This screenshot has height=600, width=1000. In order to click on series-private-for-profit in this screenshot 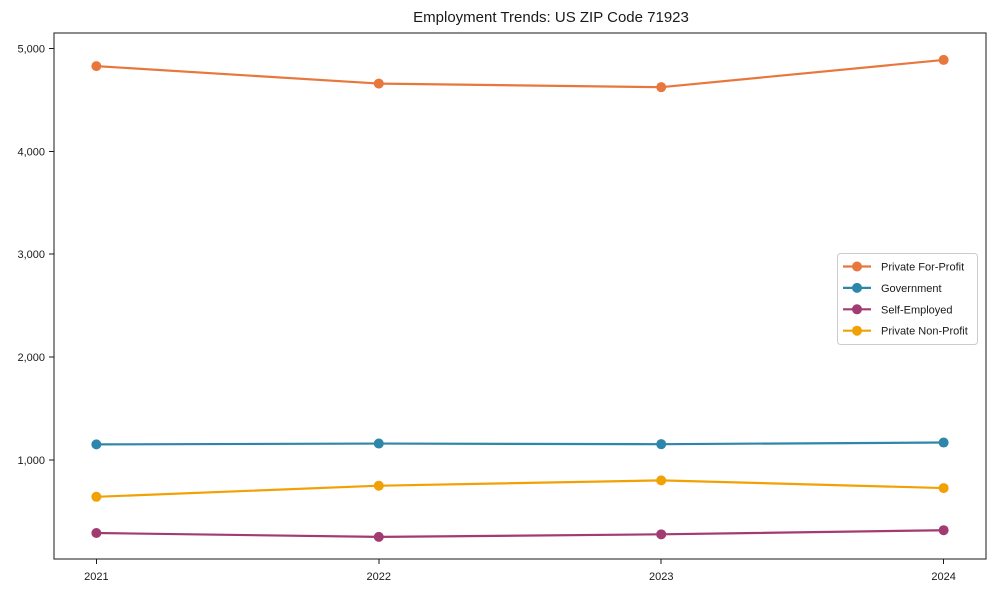, I will do `click(520, 73)`.